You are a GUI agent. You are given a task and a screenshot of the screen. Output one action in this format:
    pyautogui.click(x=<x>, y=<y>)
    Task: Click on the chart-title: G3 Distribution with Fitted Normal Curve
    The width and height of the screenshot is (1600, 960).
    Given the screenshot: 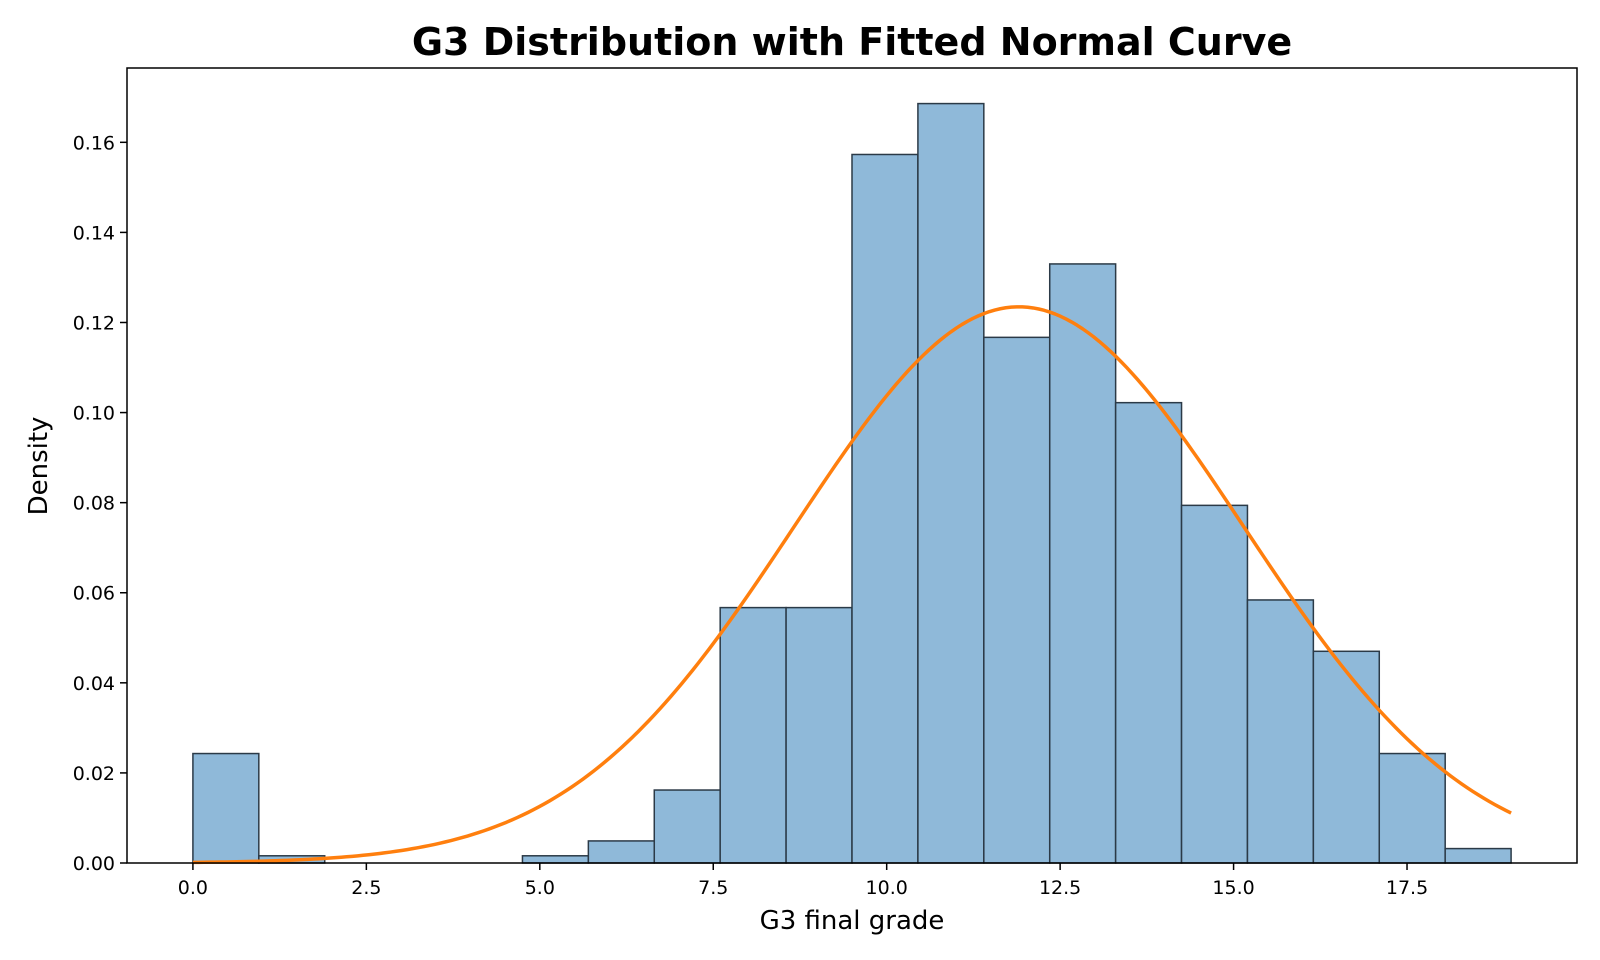 What is the action you would take?
    pyautogui.click(x=852, y=42)
    